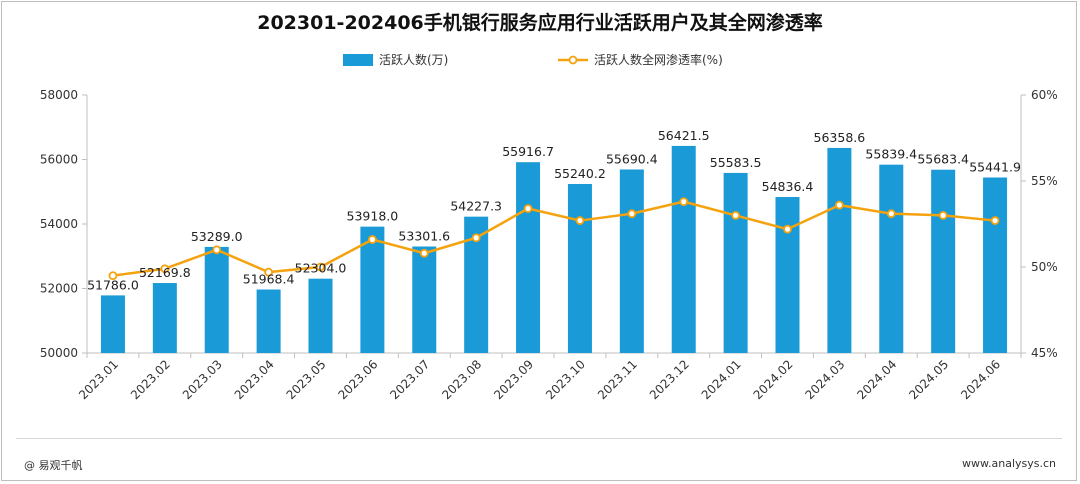 Image resolution: width=1080 pixels, height=484 pixels. Describe the element at coordinates (539, 438) in the screenshot. I see `footer-divider` at that location.